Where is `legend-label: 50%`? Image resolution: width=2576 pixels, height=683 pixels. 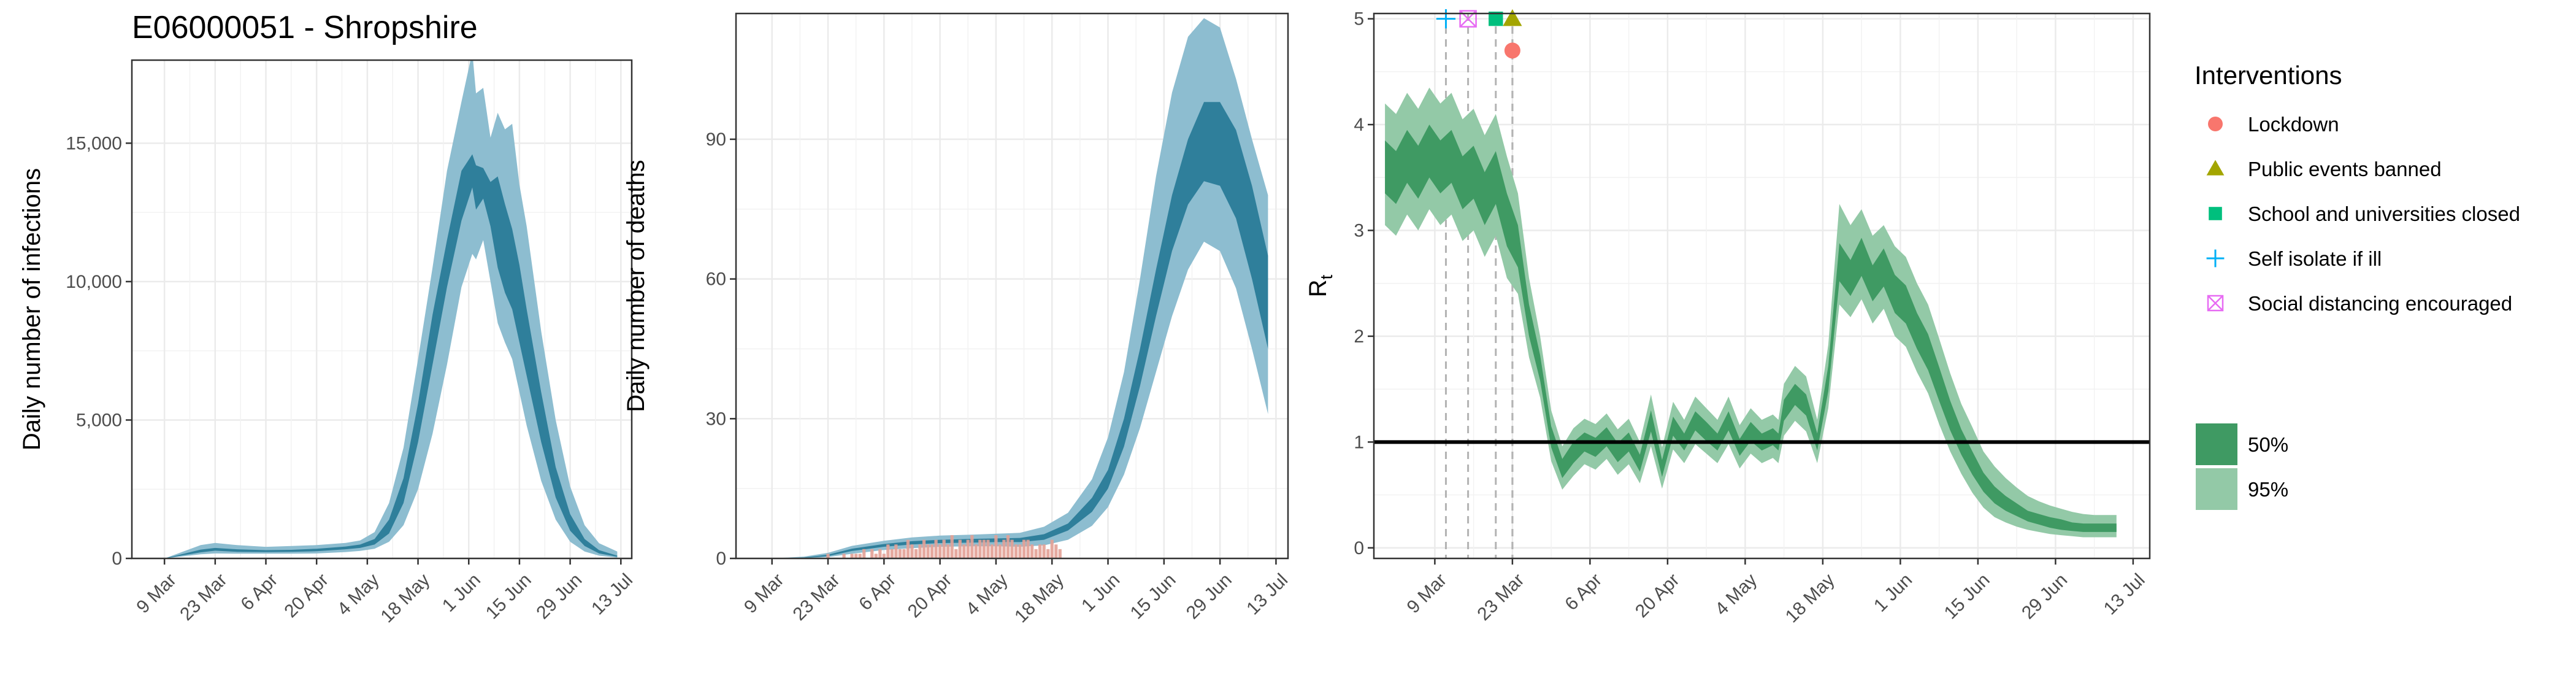 legend-label: 50% is located at coordinates (2268, 444).